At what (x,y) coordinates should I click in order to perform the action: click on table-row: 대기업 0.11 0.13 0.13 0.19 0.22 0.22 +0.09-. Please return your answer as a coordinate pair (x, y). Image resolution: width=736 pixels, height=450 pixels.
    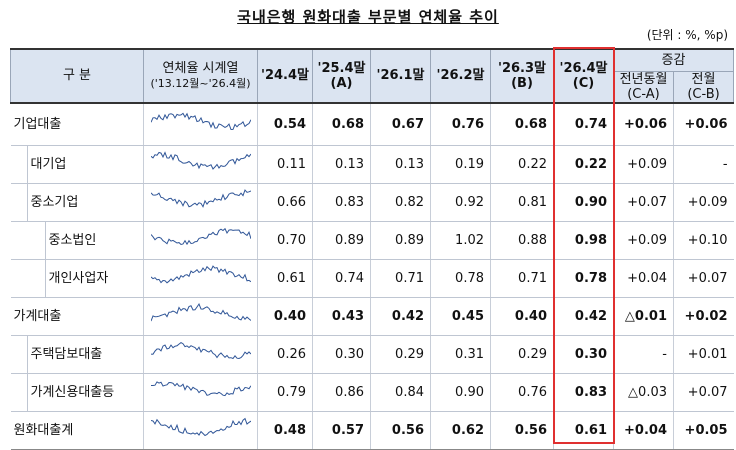
    Looking at the image, I should click on (372, 164).